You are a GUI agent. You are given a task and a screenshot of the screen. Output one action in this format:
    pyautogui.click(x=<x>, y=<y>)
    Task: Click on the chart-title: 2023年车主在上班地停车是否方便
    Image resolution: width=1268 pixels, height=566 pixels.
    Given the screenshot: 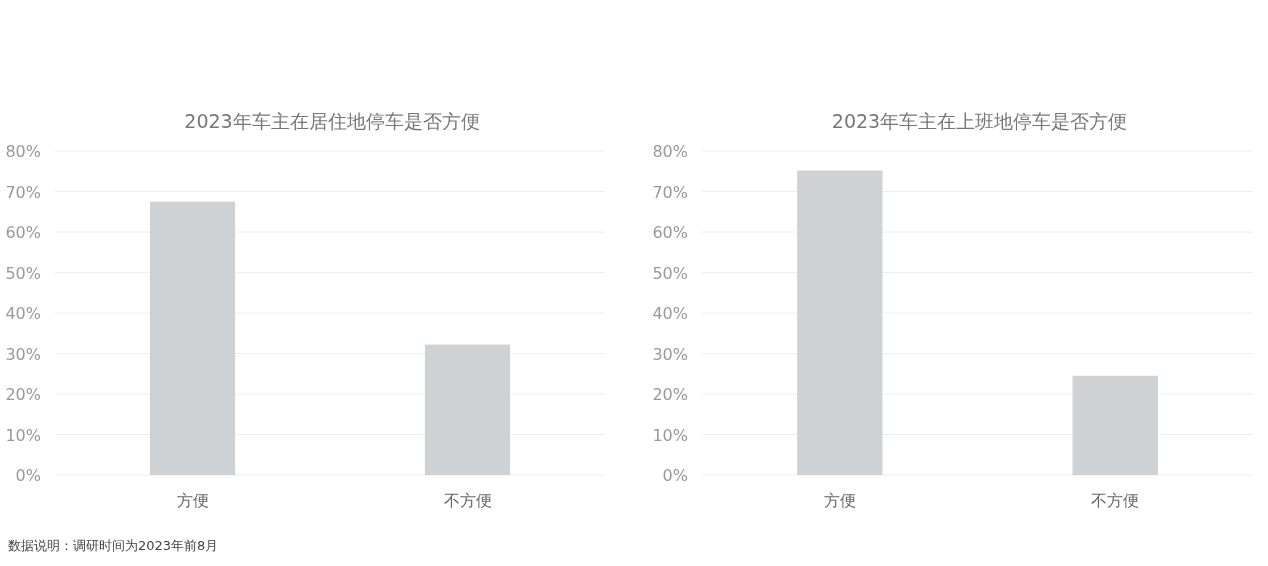 What is the action you would take?
    pyautogui.click(x=979, y=121)
    